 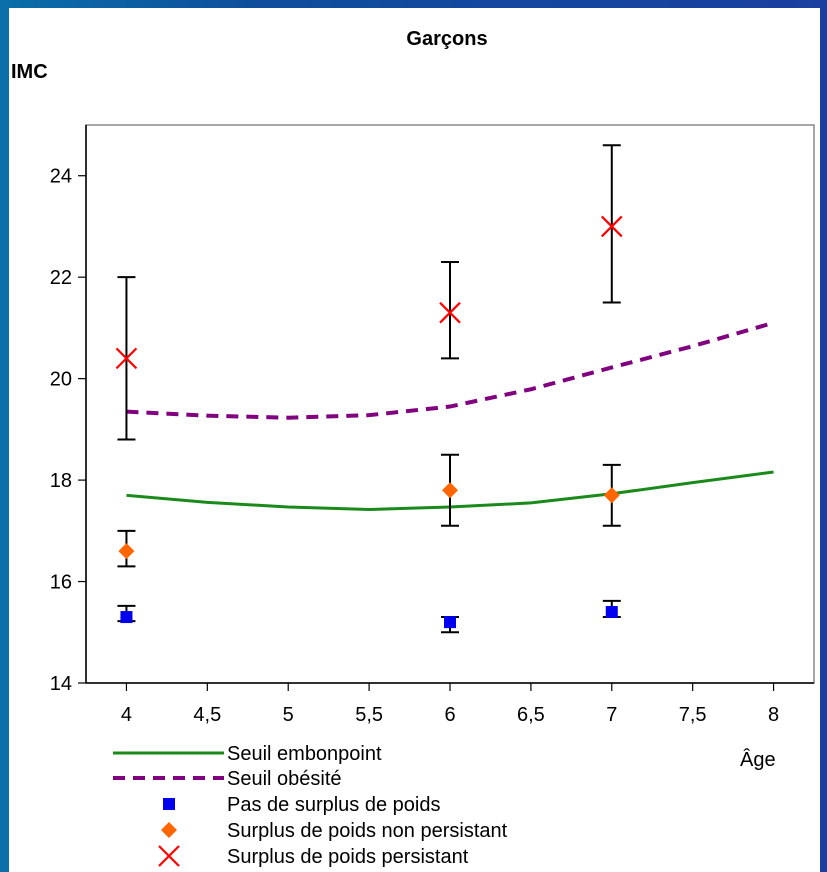 I want to click on legend-entry: Seuil obésité, so click(x=284, y=779).